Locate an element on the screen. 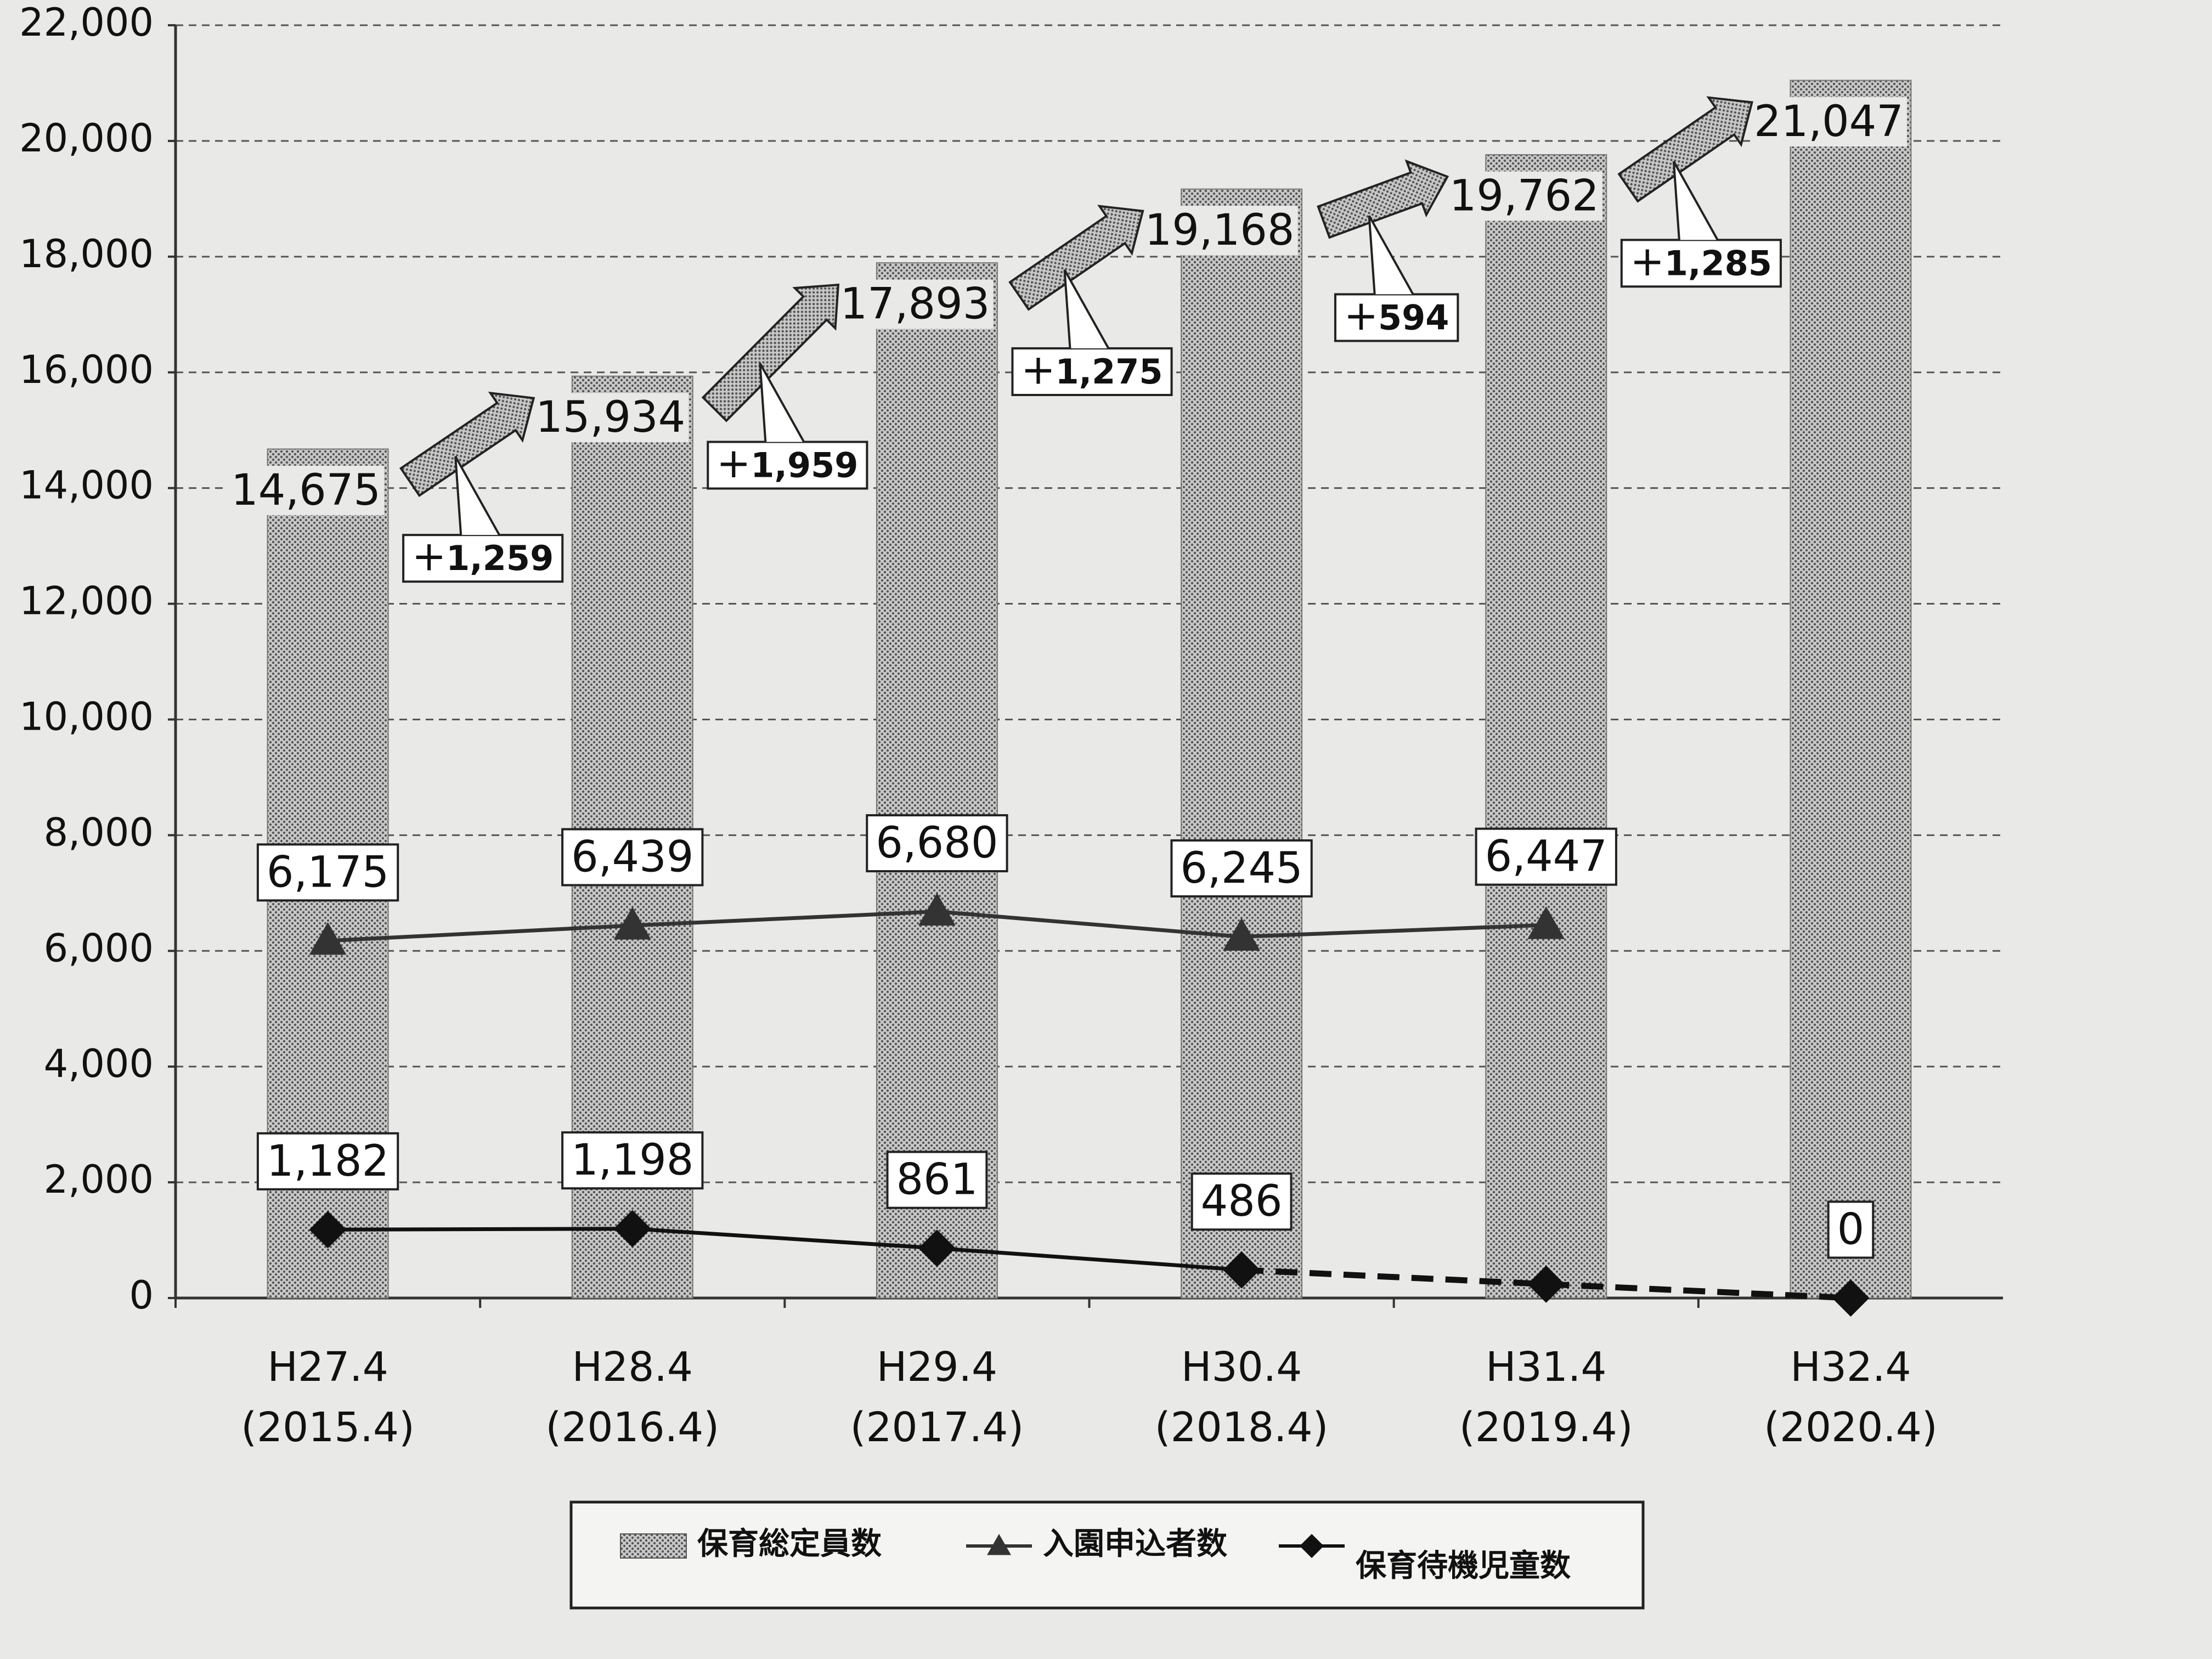 The height and width of the screenshot is (1659, 2212). increment-label: ＋594 is located at coordinates (1396, 317).